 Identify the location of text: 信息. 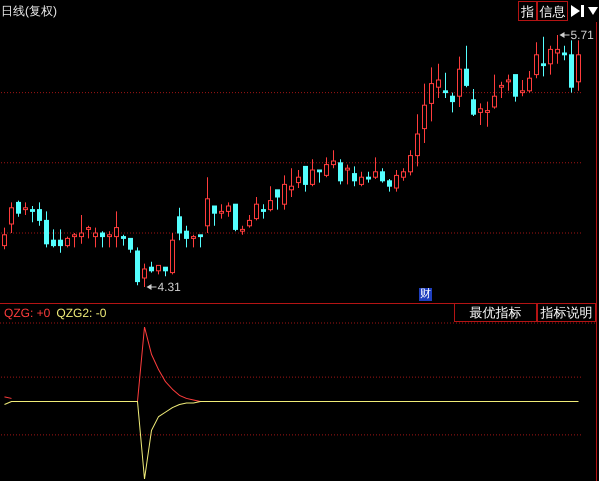
(553, 11).